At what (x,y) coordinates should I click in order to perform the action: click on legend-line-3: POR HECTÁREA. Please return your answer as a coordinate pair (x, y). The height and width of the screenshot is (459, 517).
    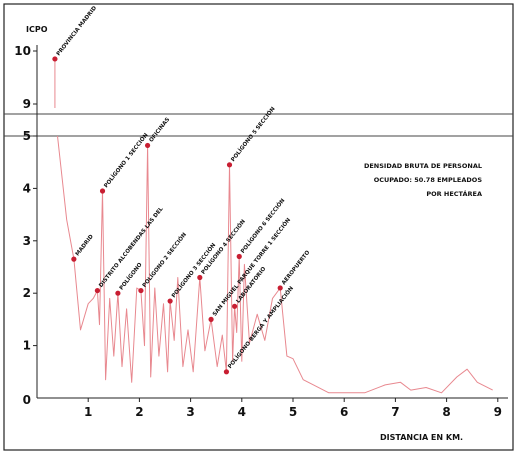
    Looking at the image, I should click on (454, 193).